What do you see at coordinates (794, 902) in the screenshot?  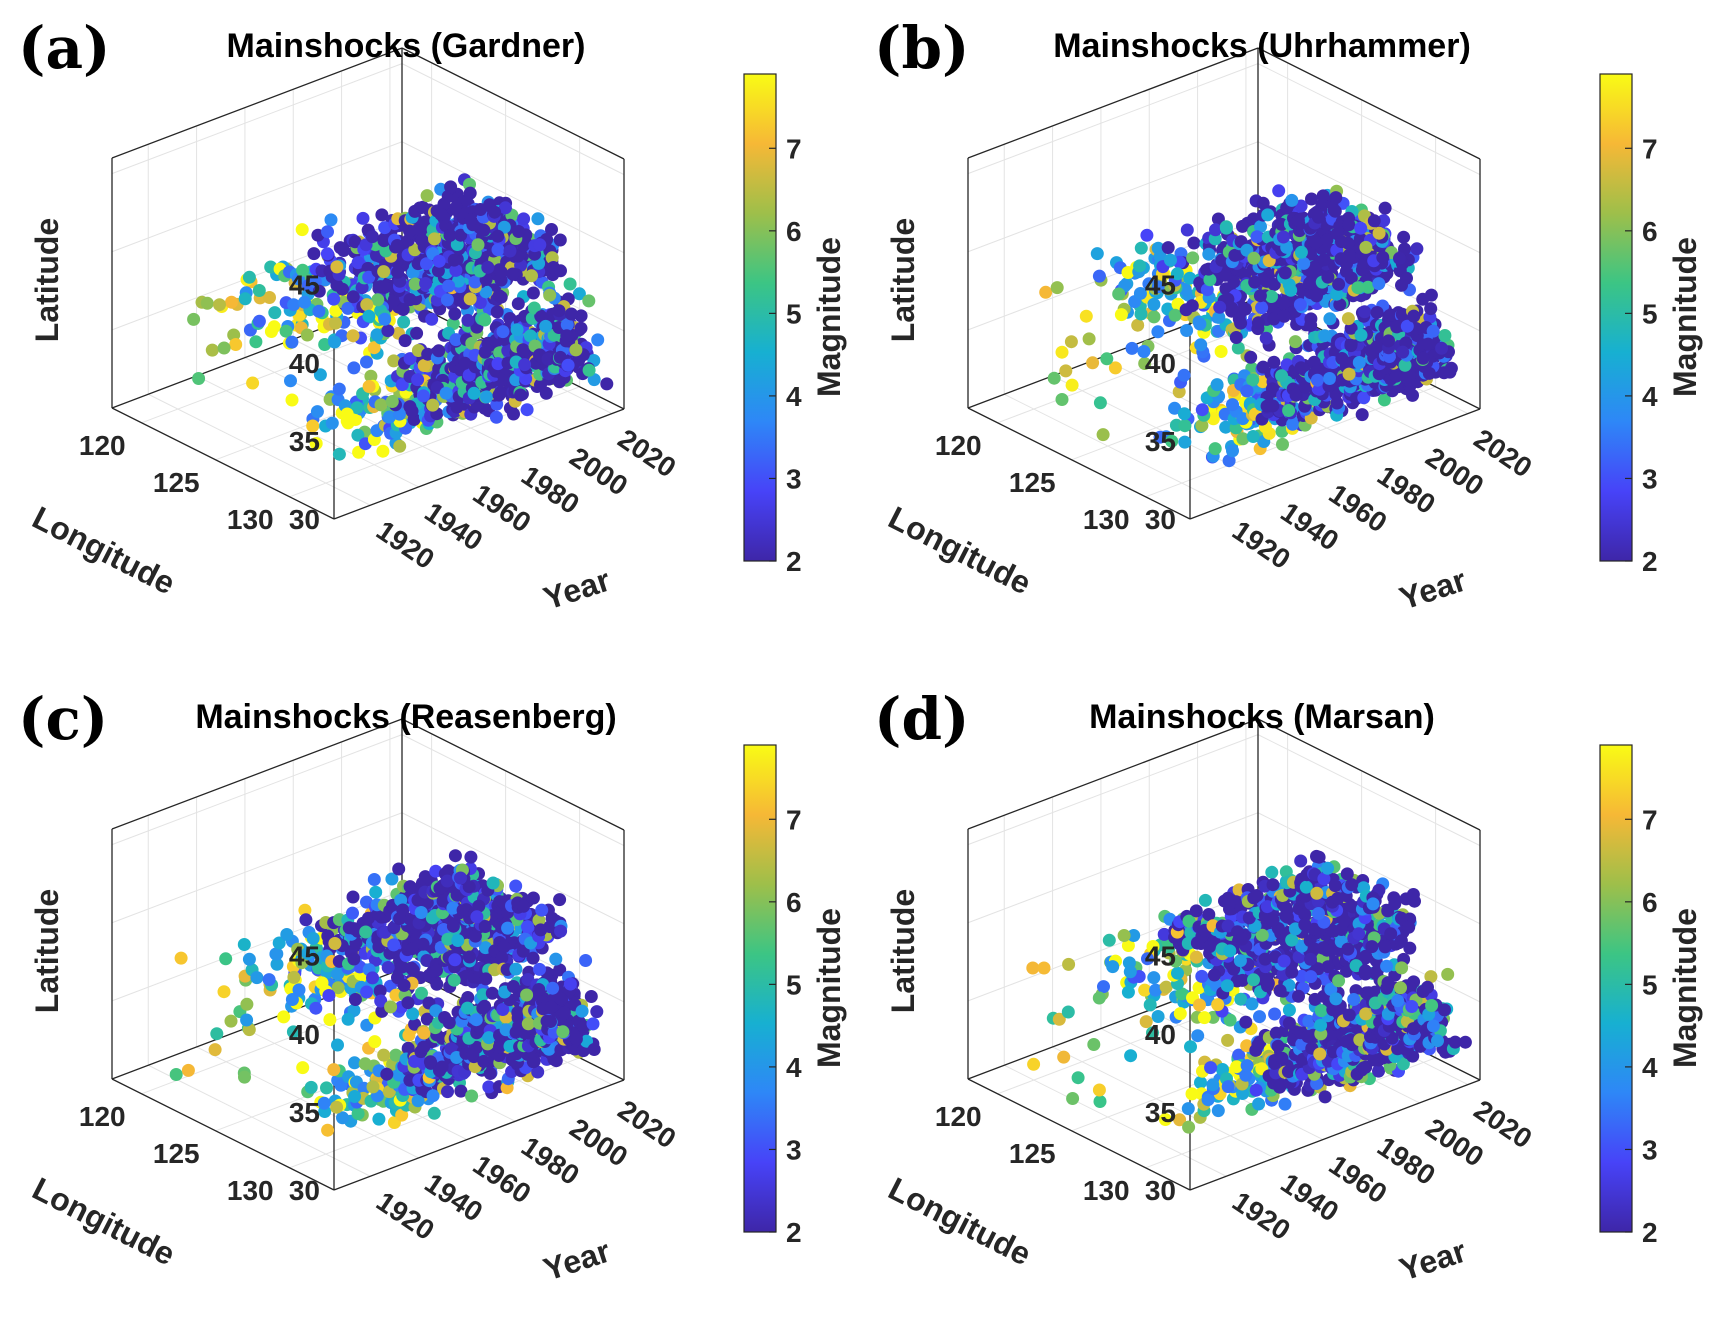 I see `colorbar-tick-label: 6` at bounding box center [794, 902].